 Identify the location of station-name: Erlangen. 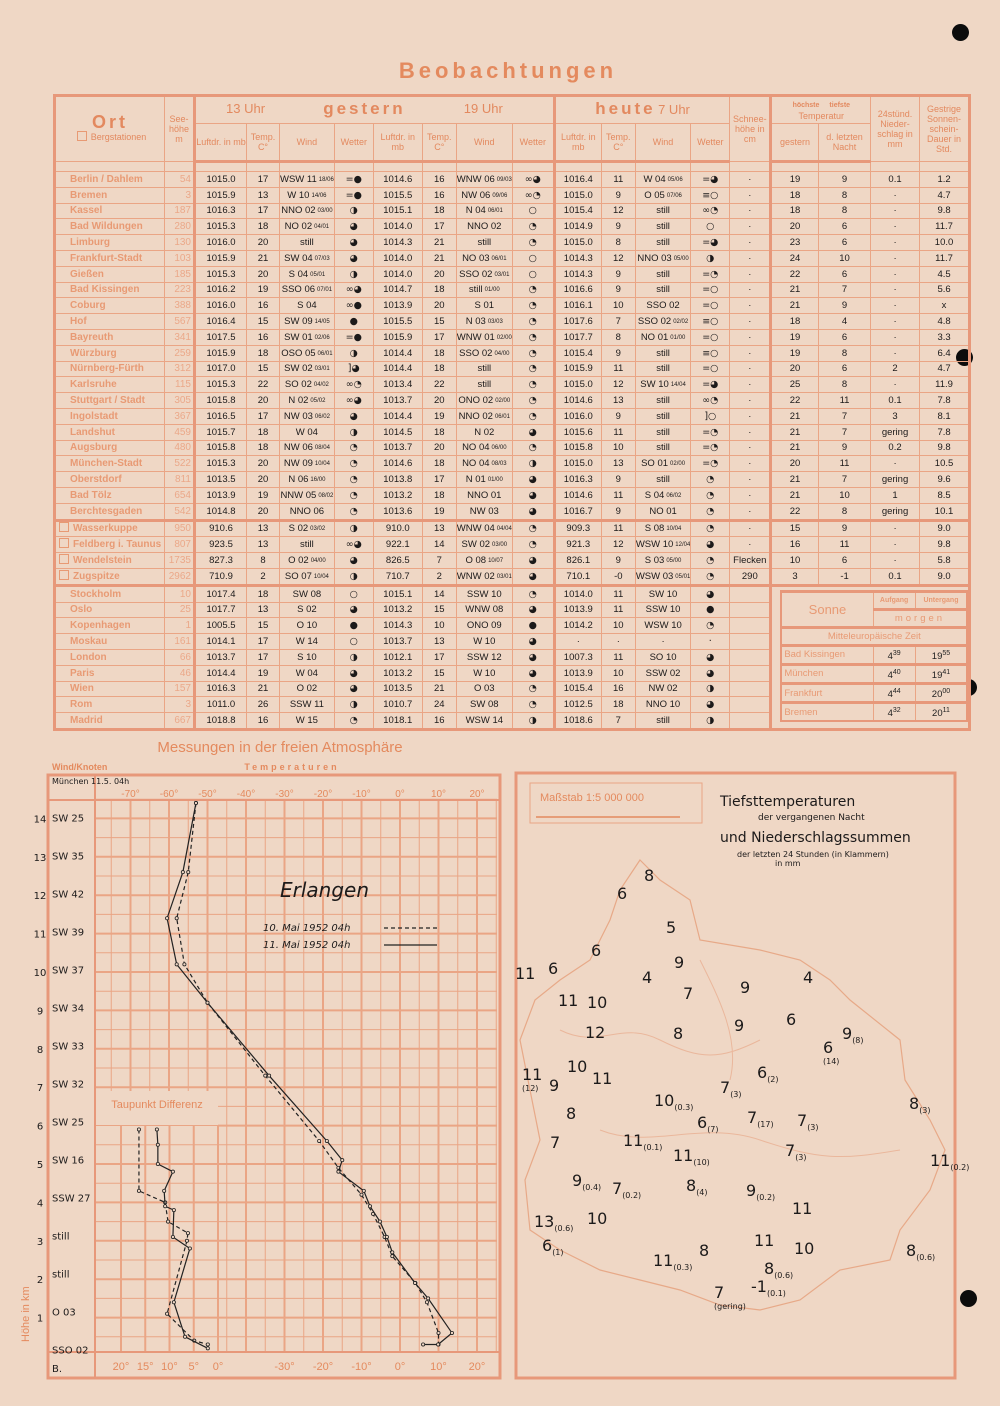
(324, 890).